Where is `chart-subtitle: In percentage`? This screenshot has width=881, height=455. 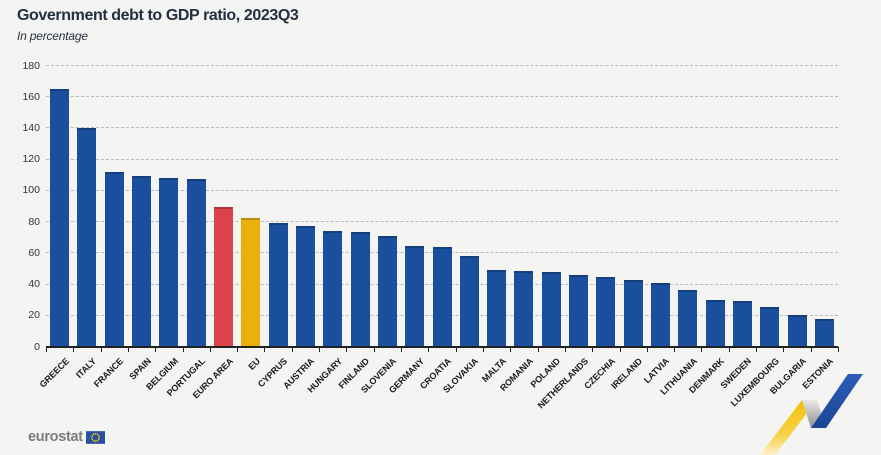
chart-subtitle: In percentage is located at coordinates (52, 36).